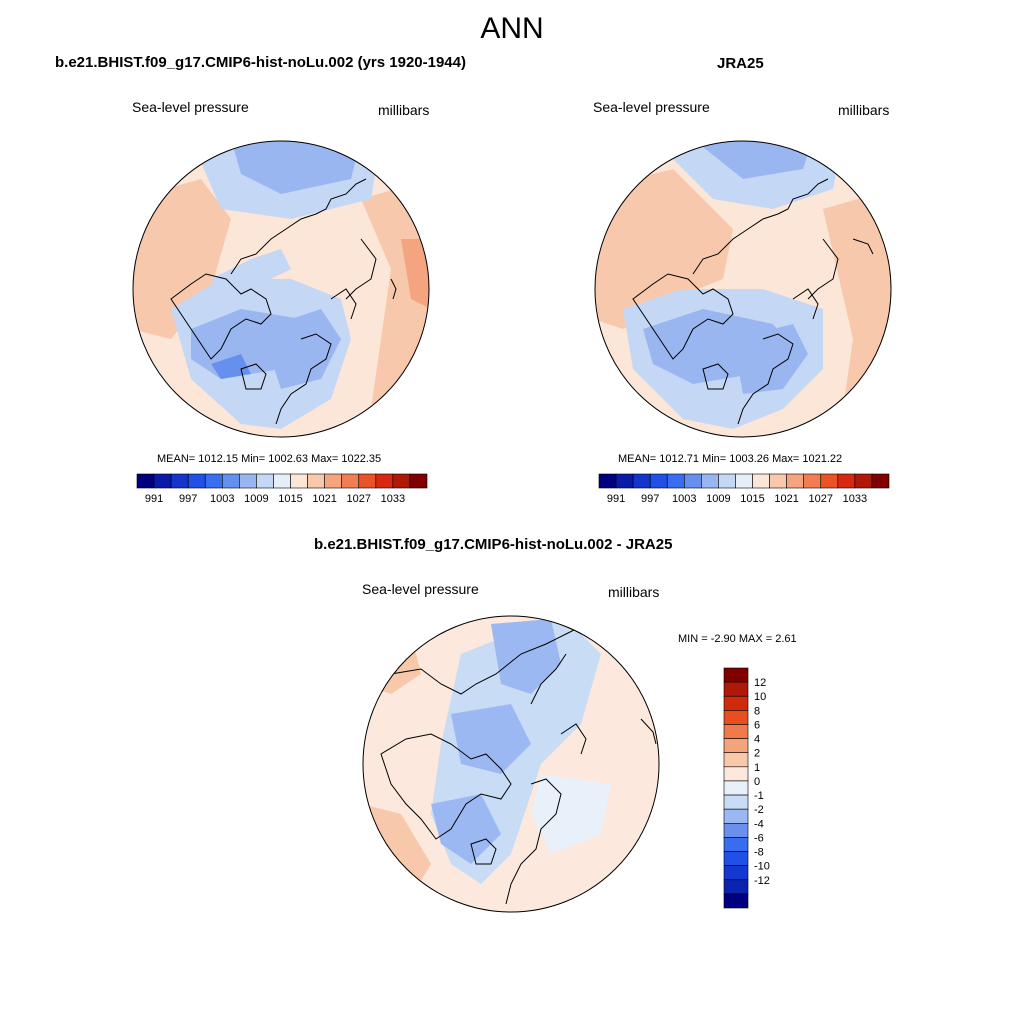  What do you see at coordinates (740, 63) in the screenshot?
I see `panel-2-title: JRA25` at bounding box center [740, 63].